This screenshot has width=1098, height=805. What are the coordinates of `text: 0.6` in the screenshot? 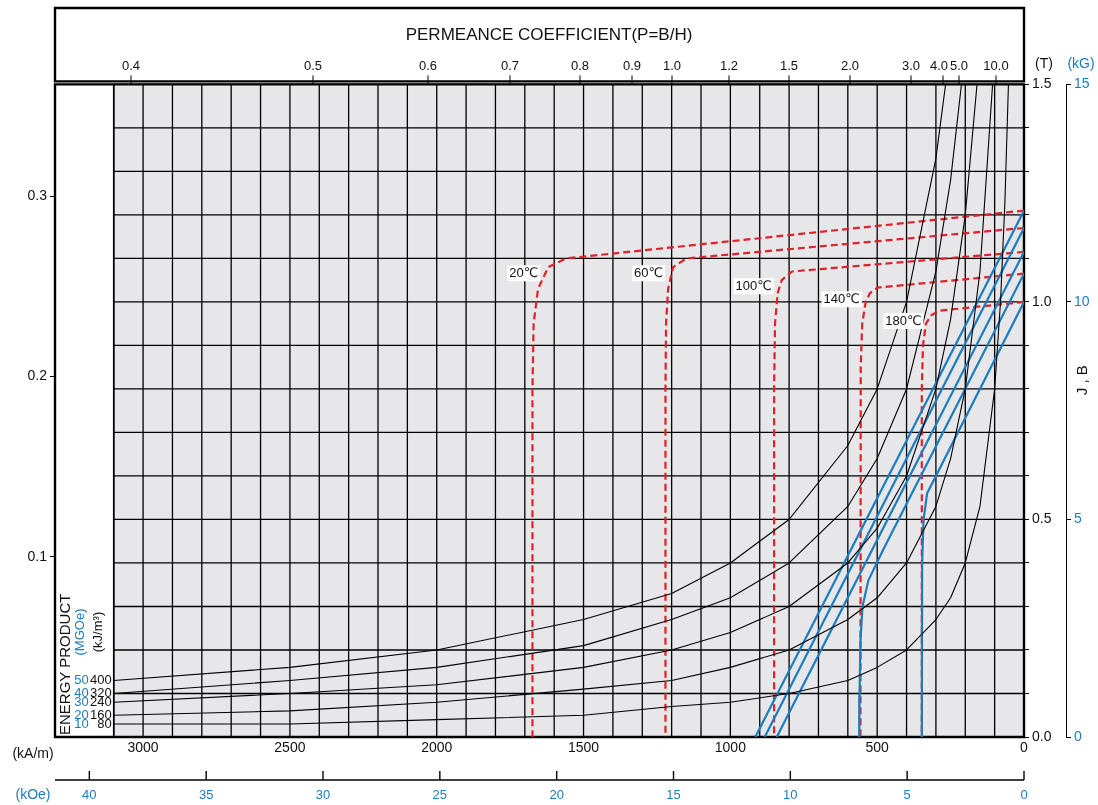 It's located at (428, 66).